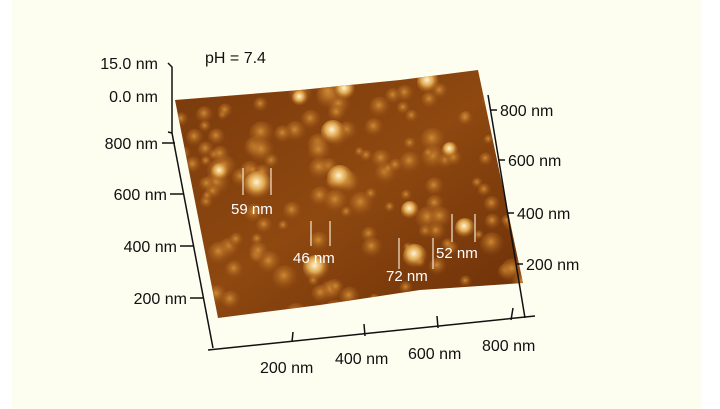 The width and height of the screenshot is (720, 409). I want to click on bottom-tick: 800 nm, so click(508, 346).